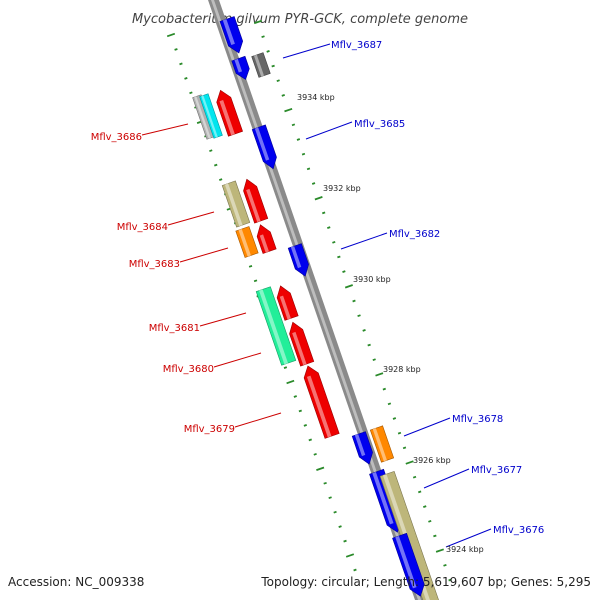  Describe the element at coordinates (142, 227) in the screenshot. I see `gene-label-mflv-3684: Mflv_3684` at that location.